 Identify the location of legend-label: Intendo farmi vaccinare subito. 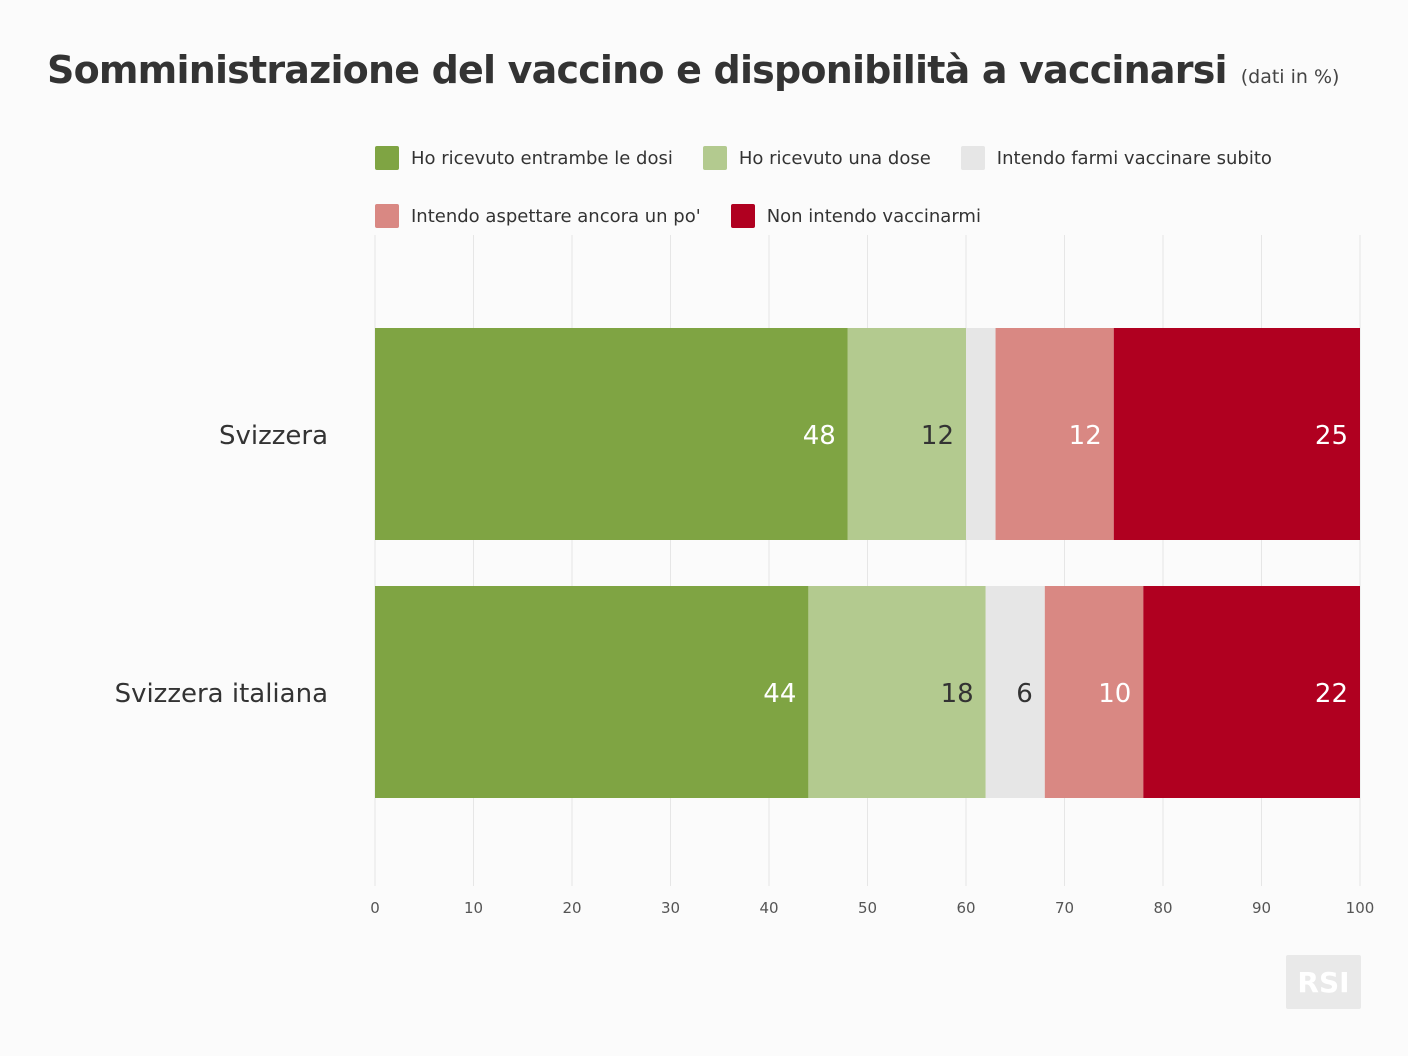
(1134, 158).